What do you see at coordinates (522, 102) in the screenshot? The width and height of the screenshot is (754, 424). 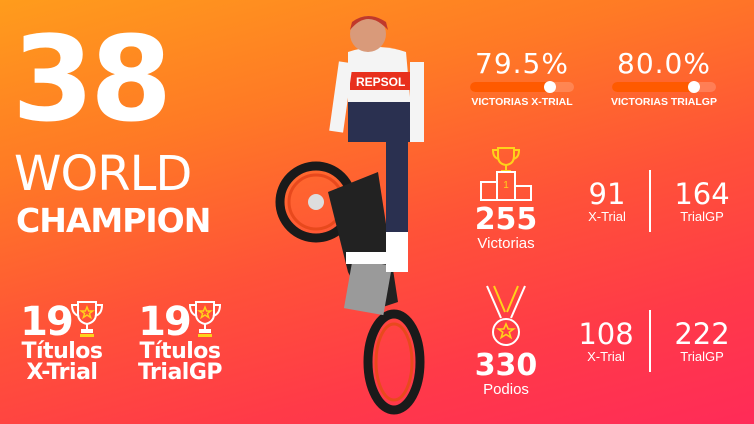 I see `winrate-xtrial-label: VICTORIAS X-TRIAL` at bounding box center [522, 102].